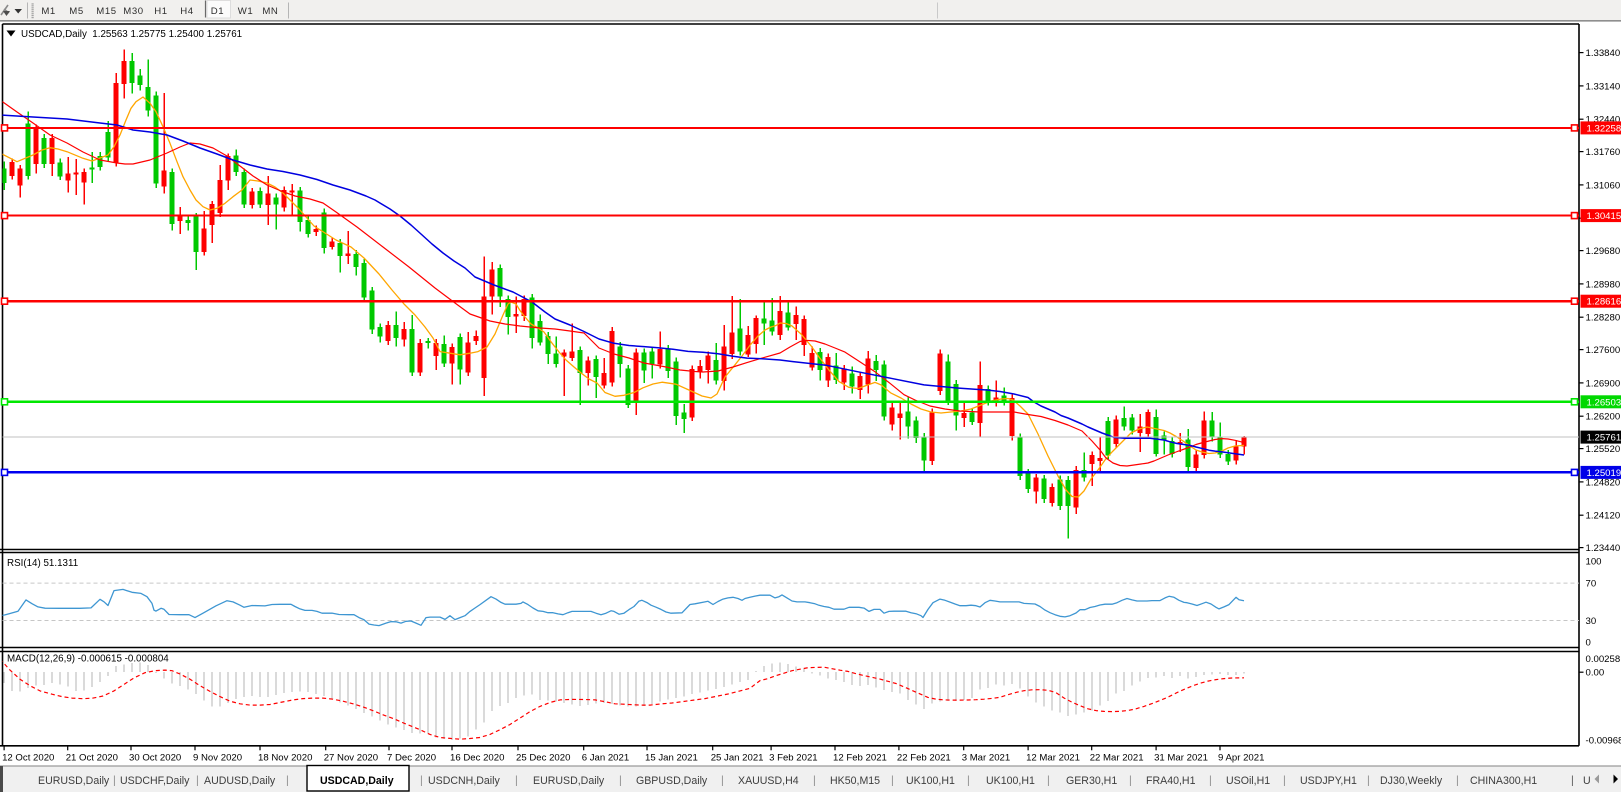  Describe the element at coordinates (1053, 758) in the screenshot. I see `svg-text: 12 Mar 2021` at that location.